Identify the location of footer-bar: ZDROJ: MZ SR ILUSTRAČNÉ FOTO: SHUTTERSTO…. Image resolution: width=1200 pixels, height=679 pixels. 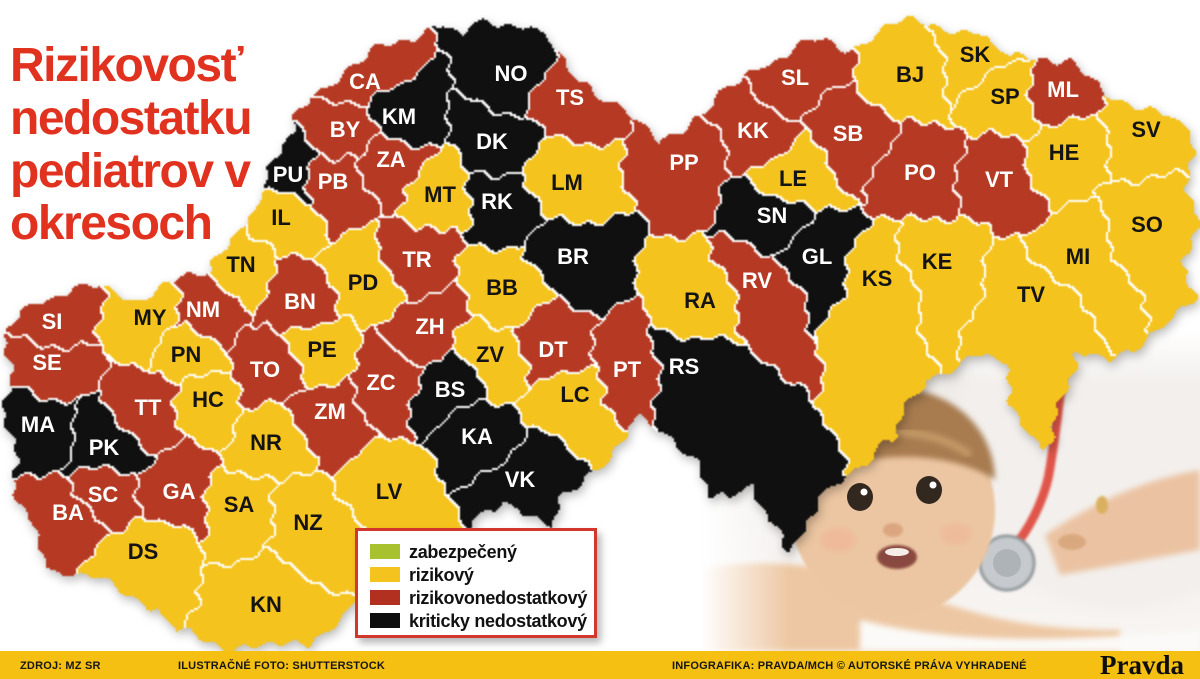
(600, 665).